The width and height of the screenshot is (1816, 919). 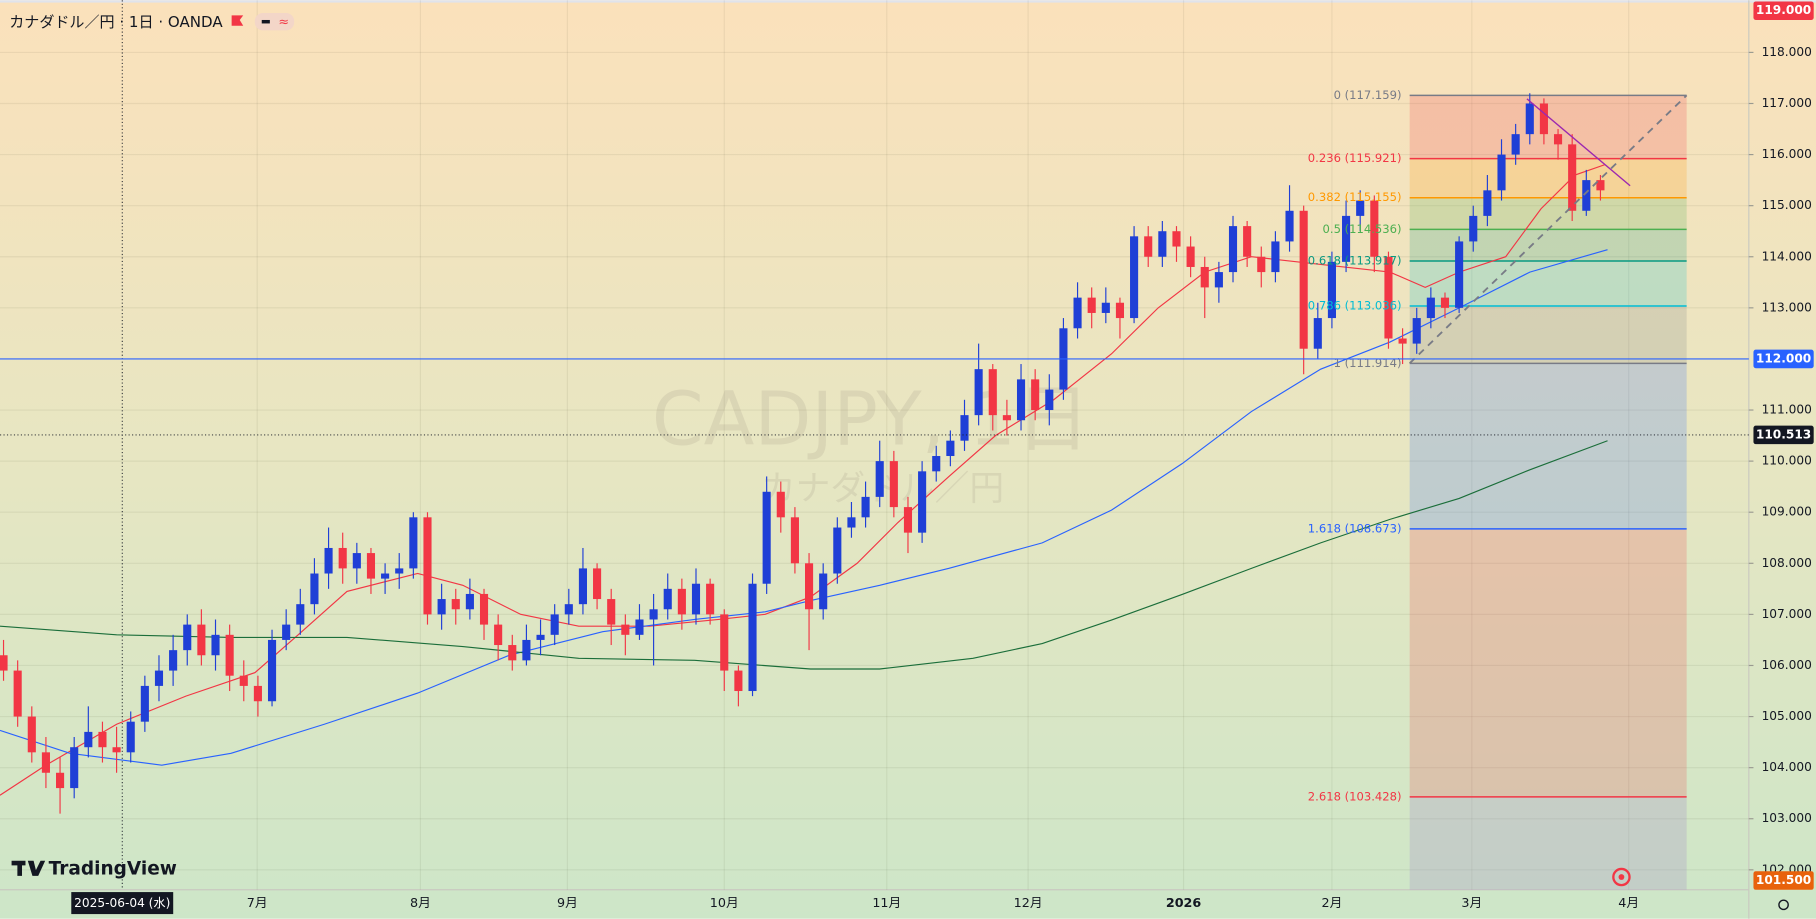 I want to click on indicator-pill, so click(x=274, y=22).